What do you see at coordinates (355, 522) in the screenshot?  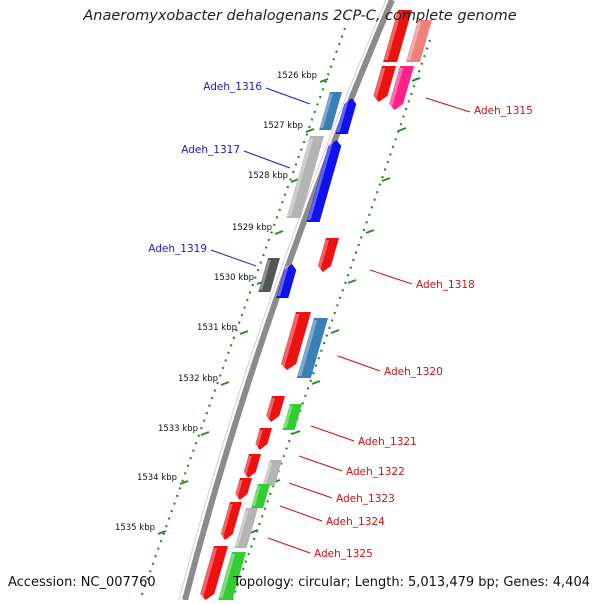 I see `gene-label-reverse: Adeh_1324` at bounding box center [355, 522].